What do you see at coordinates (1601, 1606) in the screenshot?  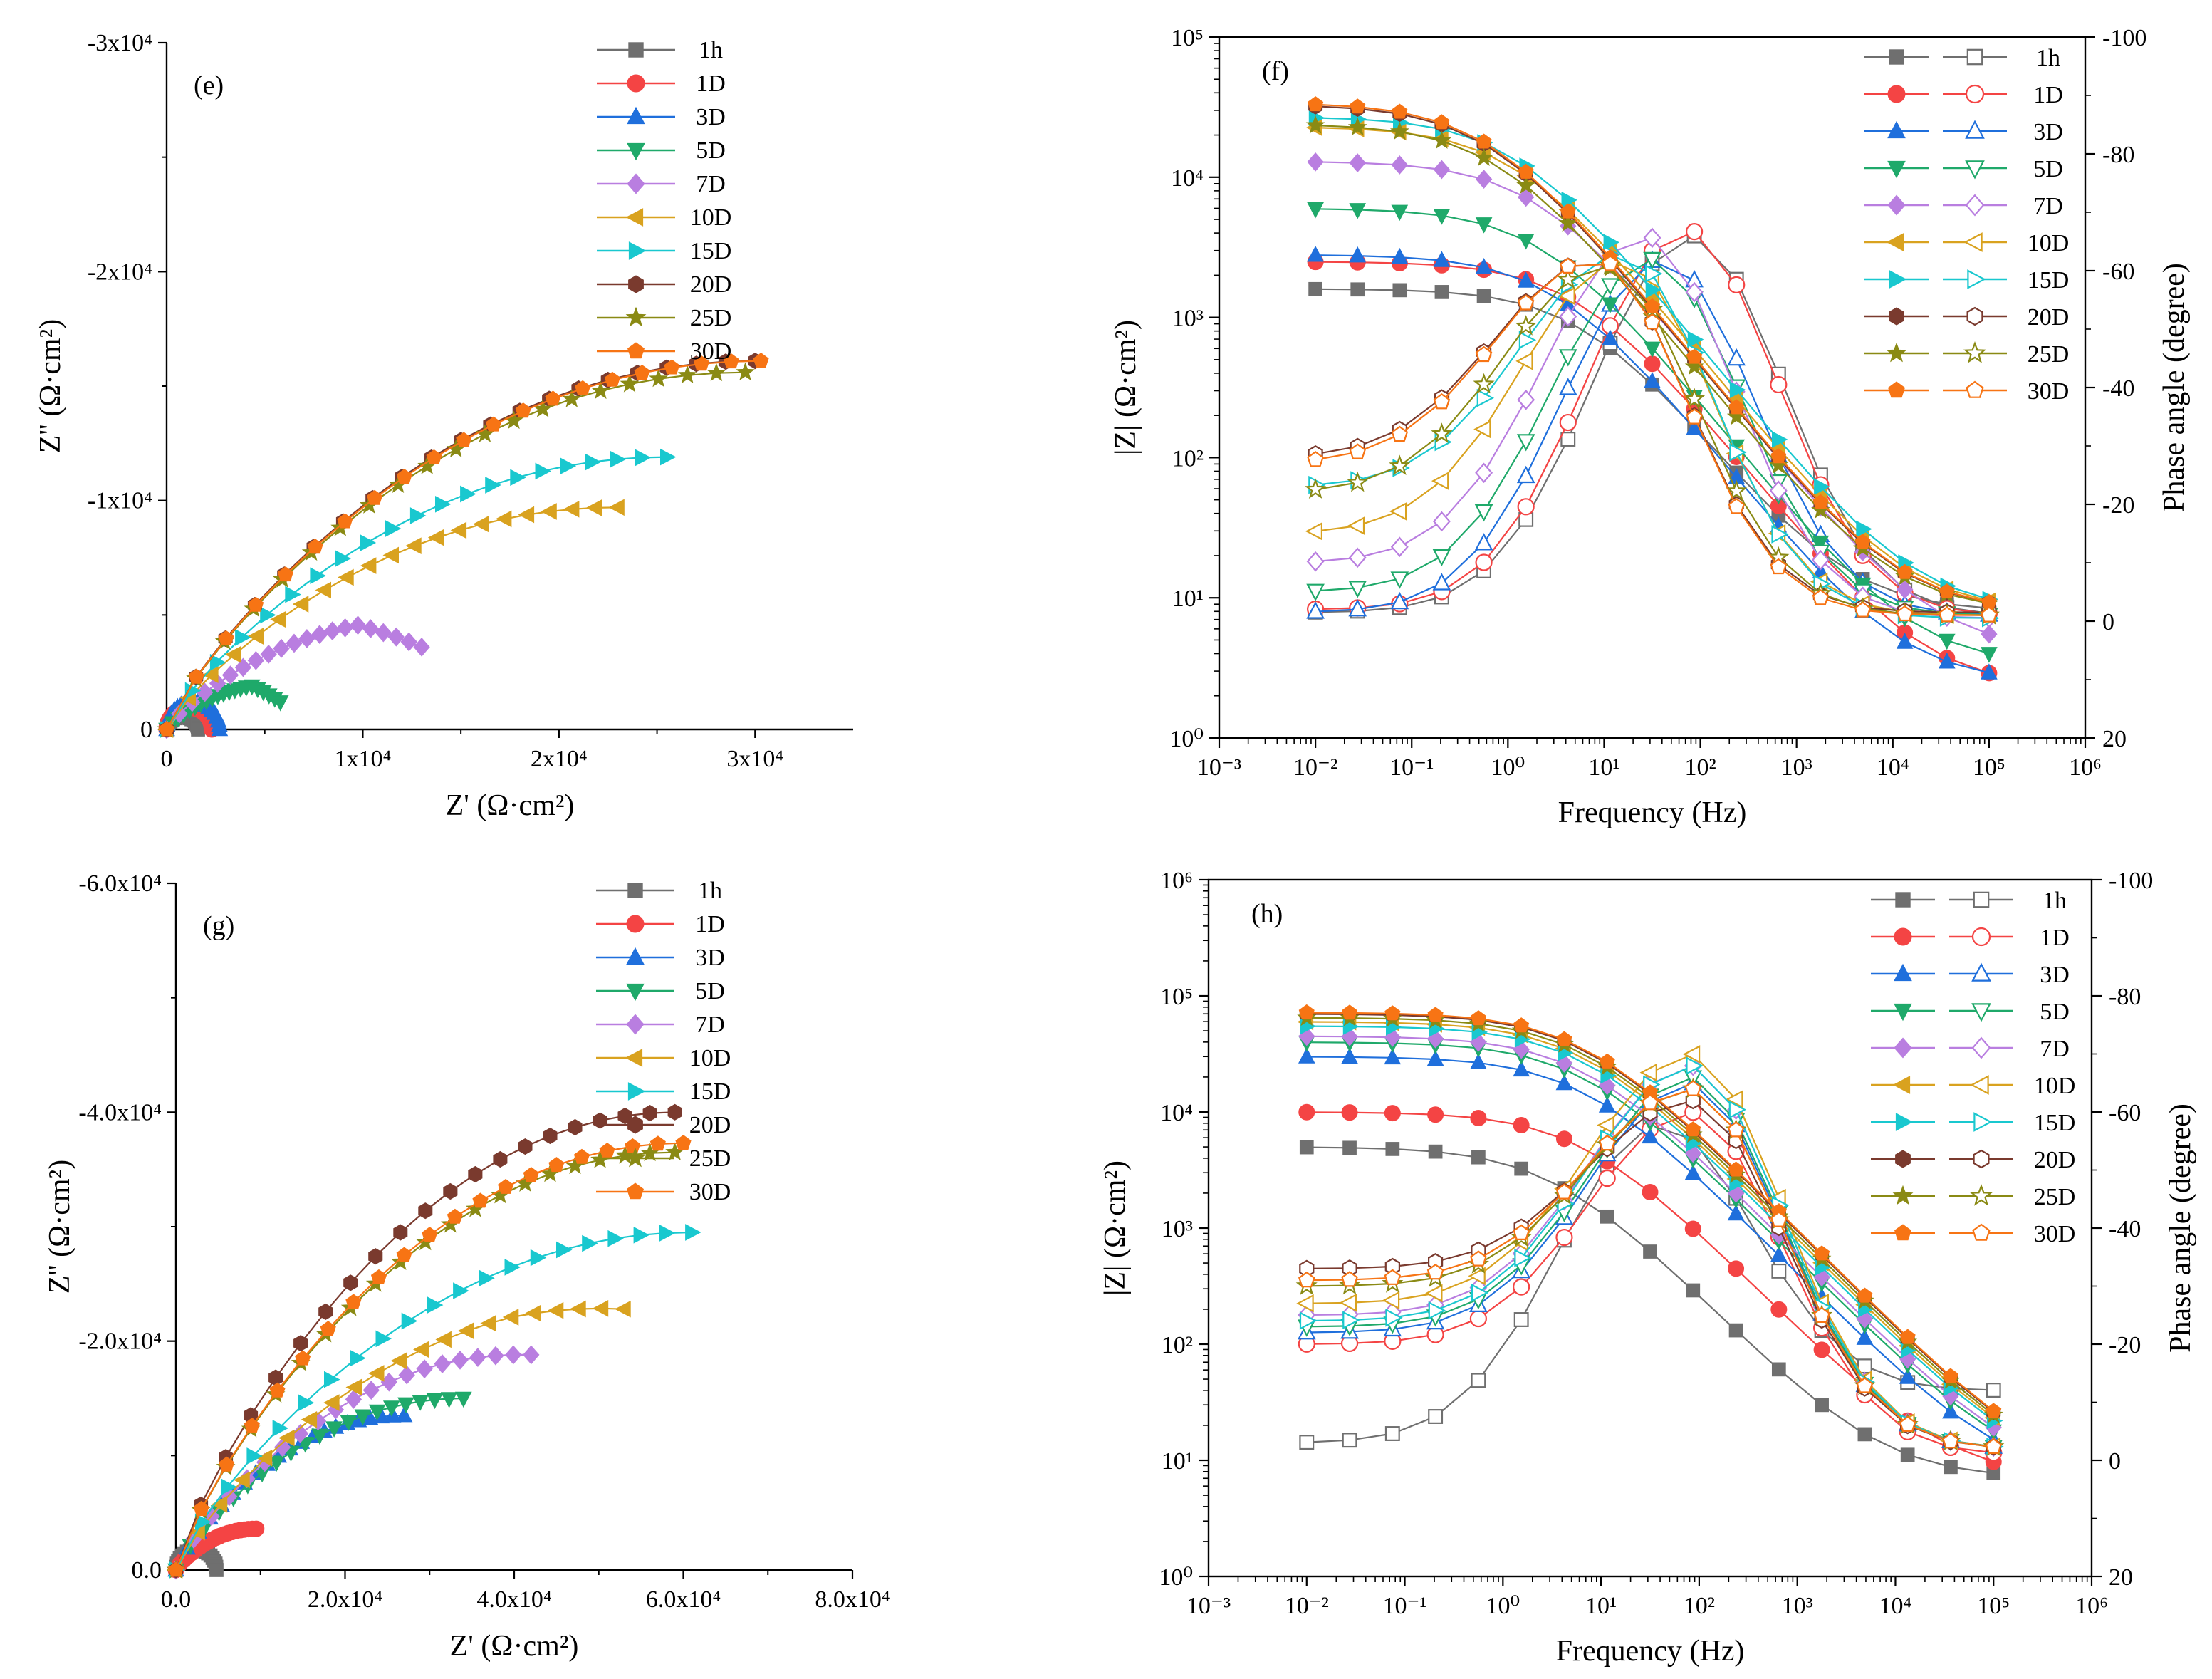 I see `x-tick-label: 10¹` at bounding box center [1601, 1606].